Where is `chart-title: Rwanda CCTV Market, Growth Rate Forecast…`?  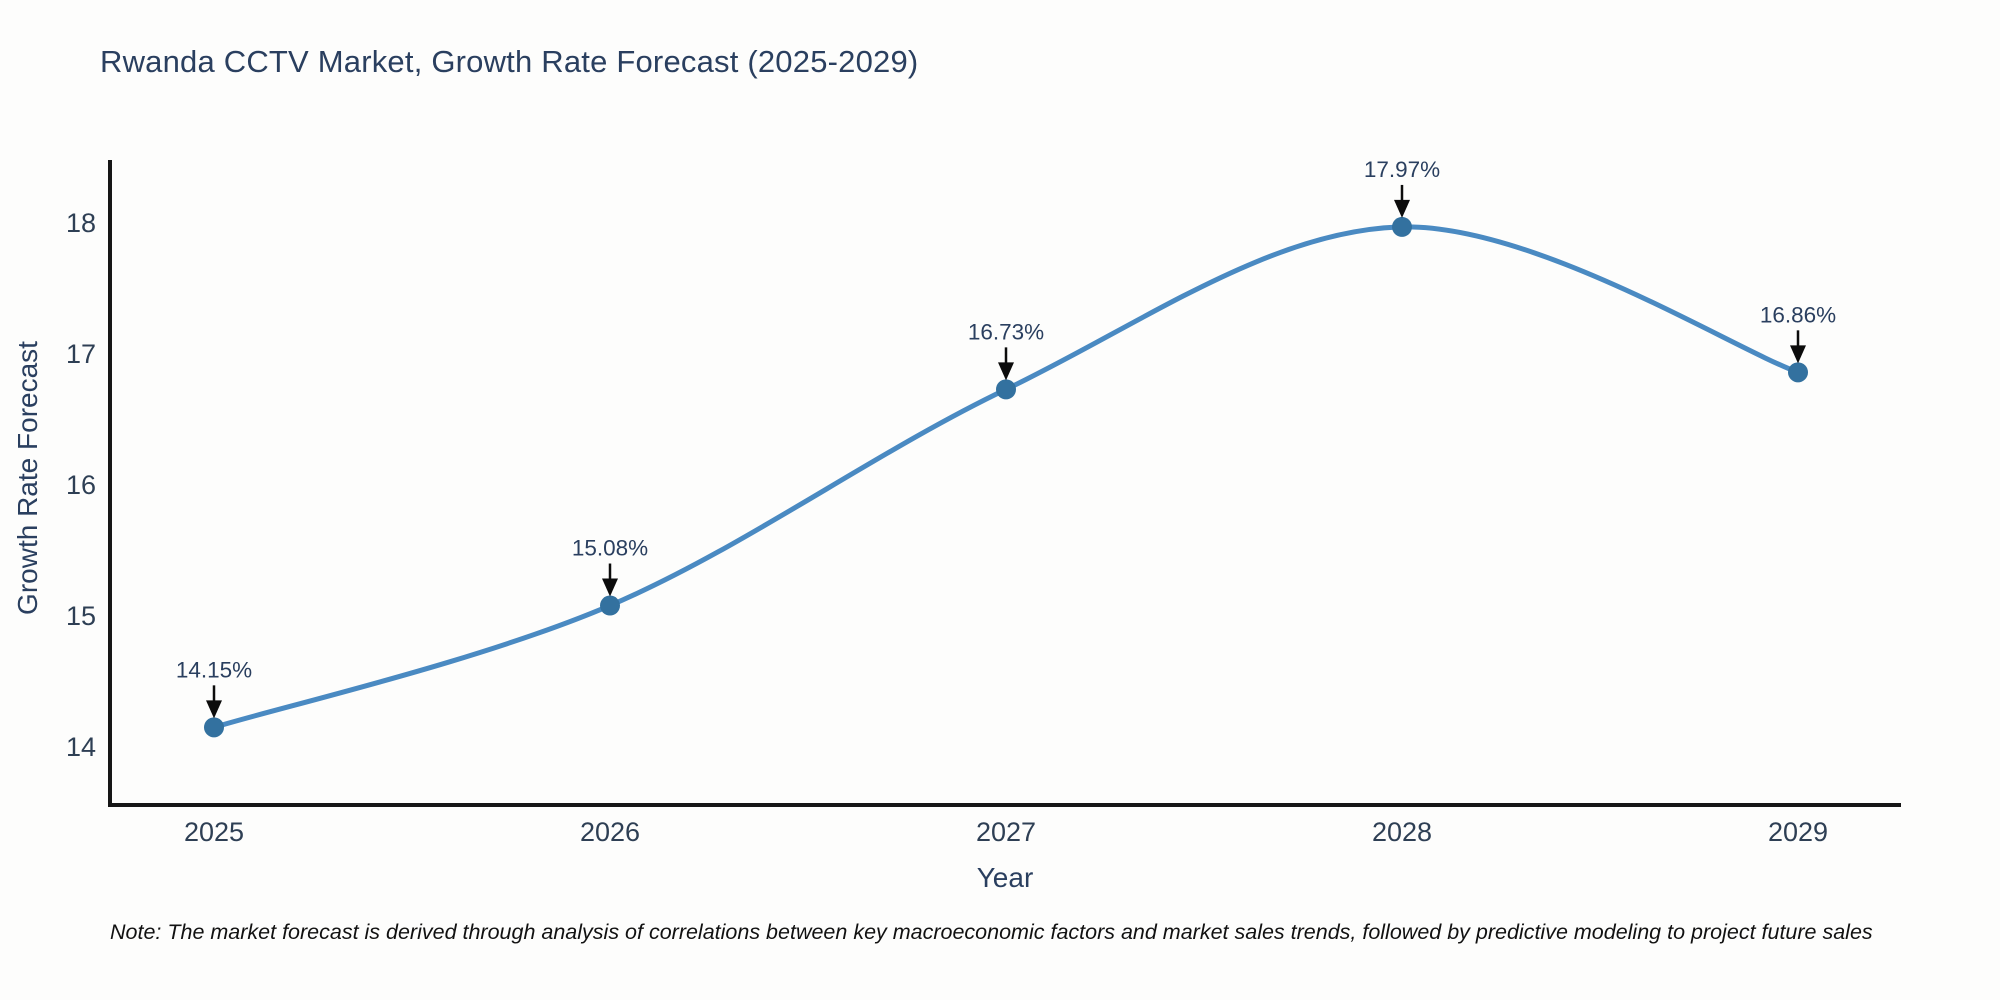
chart-title: Rwanda CCTV Market, Growth Rate Forecast… is located at coordinates (509, 61).